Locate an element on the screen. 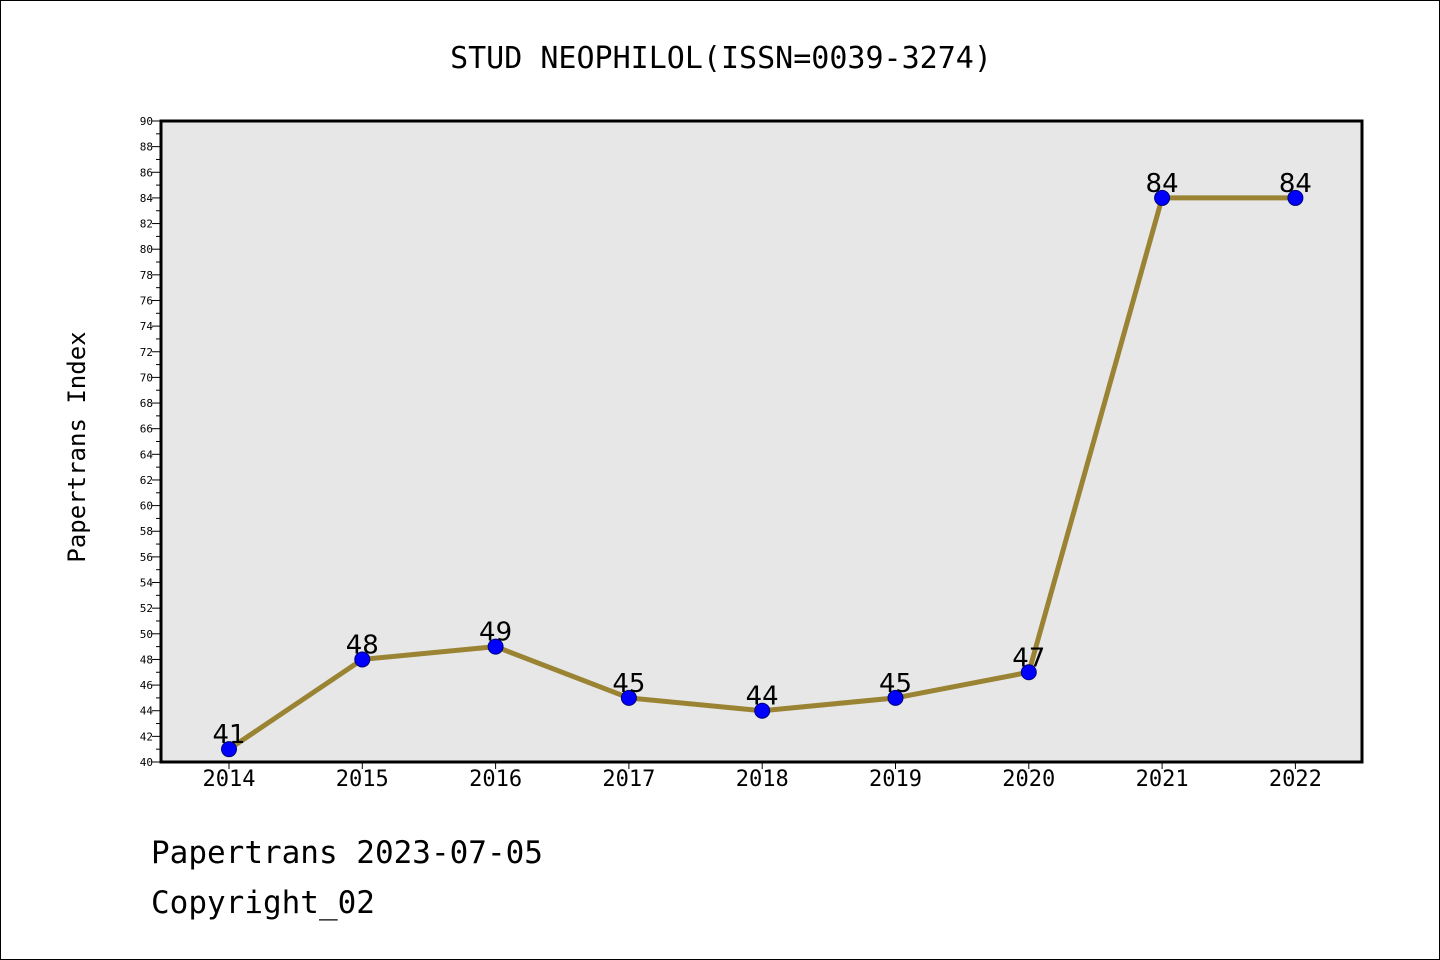  data-label: 47 is located at coordinates (1028, 658).